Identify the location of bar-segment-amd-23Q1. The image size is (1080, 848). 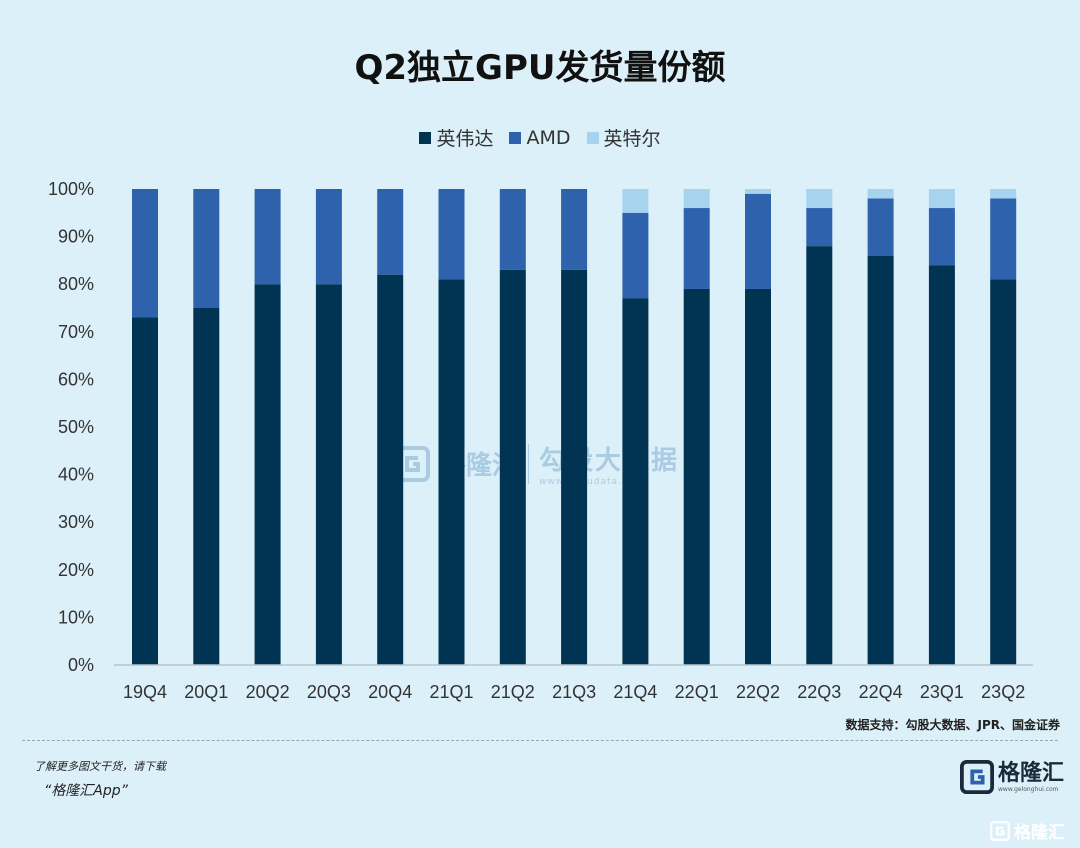
(941, 237).